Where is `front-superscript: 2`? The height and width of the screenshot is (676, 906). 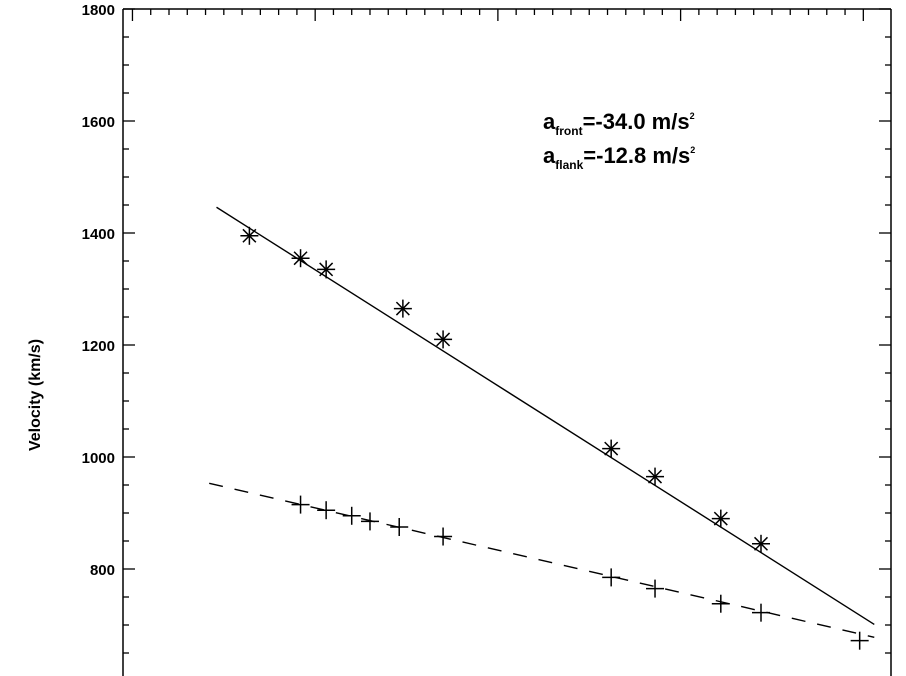 front-superscript: 2 is located at coordinates (692, 116).